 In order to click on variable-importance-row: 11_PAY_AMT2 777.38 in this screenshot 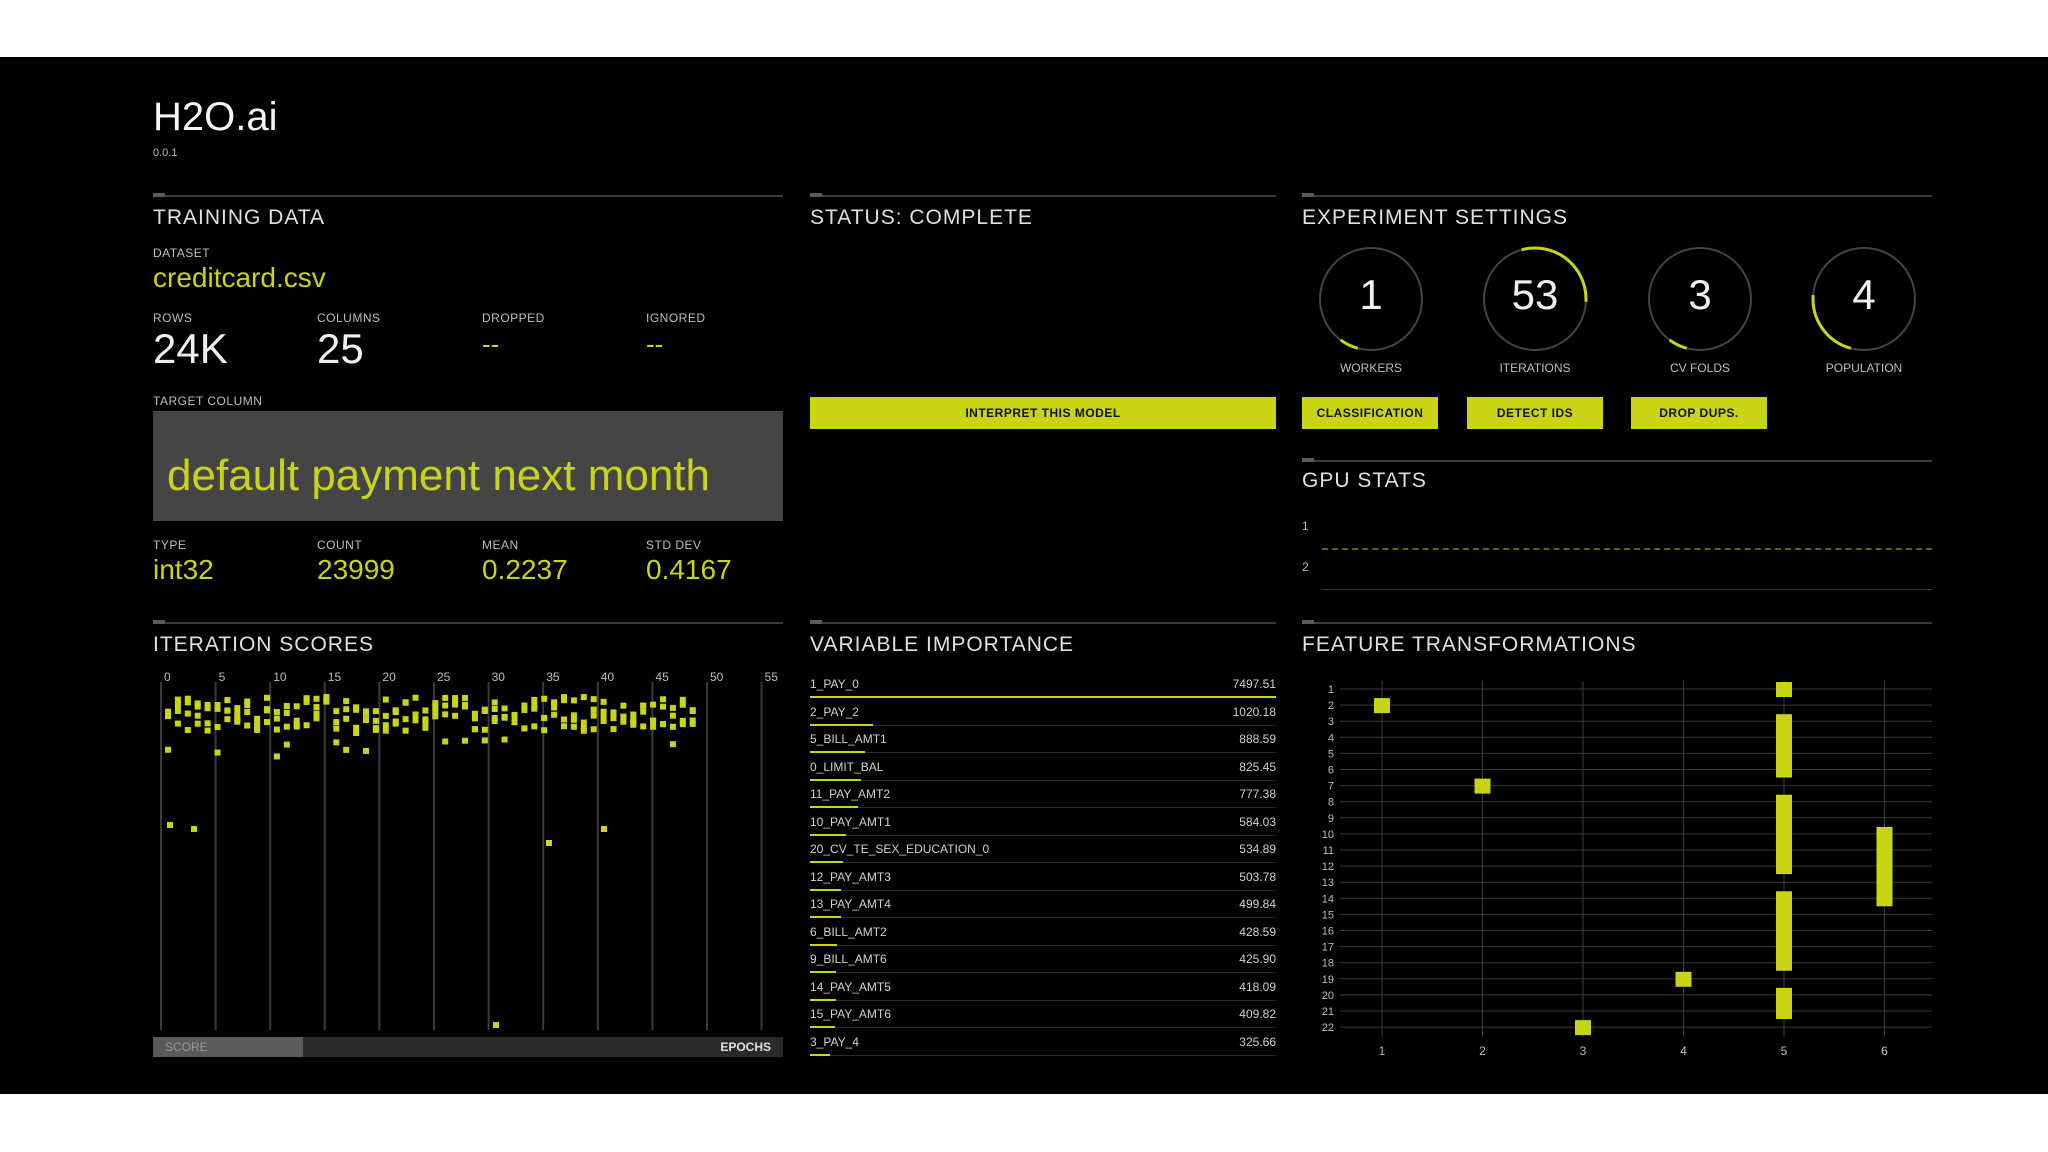, I will do `click(1043, 794)`.